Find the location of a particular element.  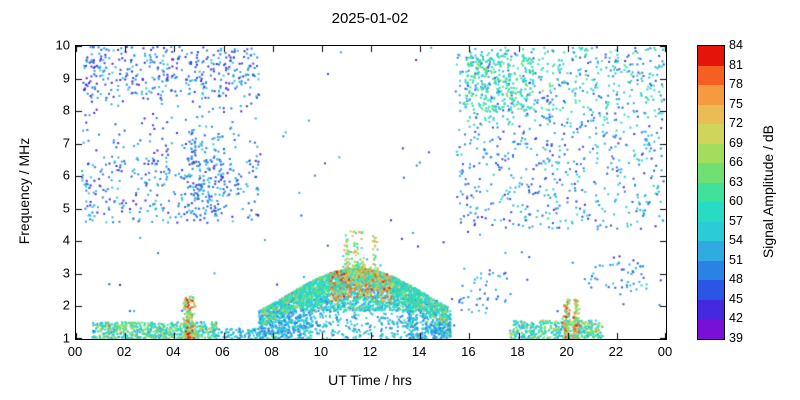

x-tick-label: 06 is located at coordinates (222, 351).